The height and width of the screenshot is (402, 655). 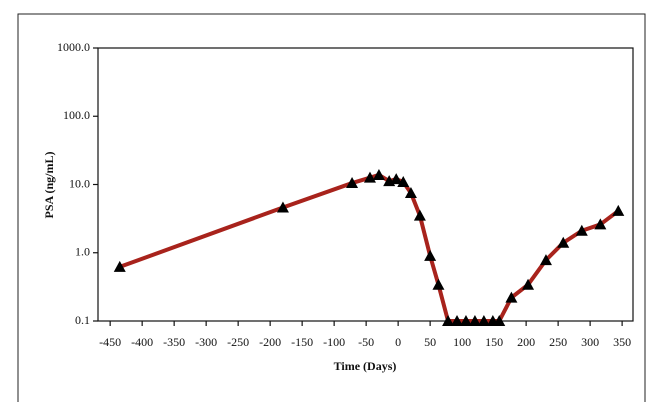 I want to click on x-tick-label: -200, so click(x=270, y=342).